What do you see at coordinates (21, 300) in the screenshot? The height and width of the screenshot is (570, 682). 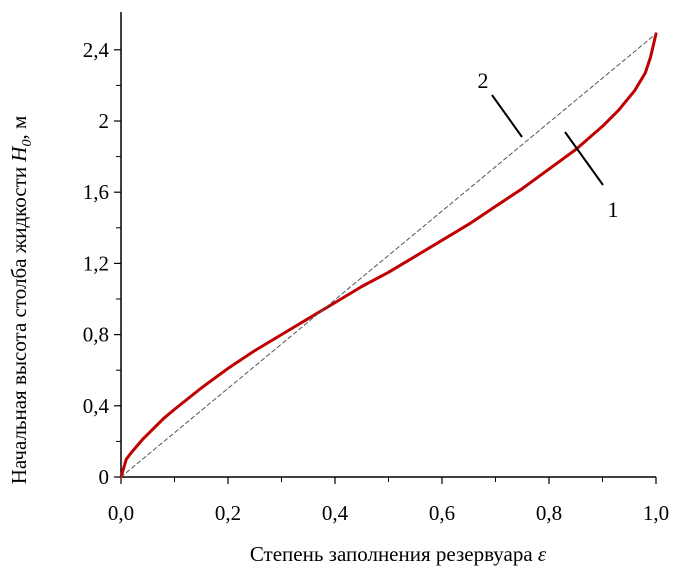 I see `y-axis-title: Начальная высота столба жидкости H0, м` at bounding box center [21, 300].